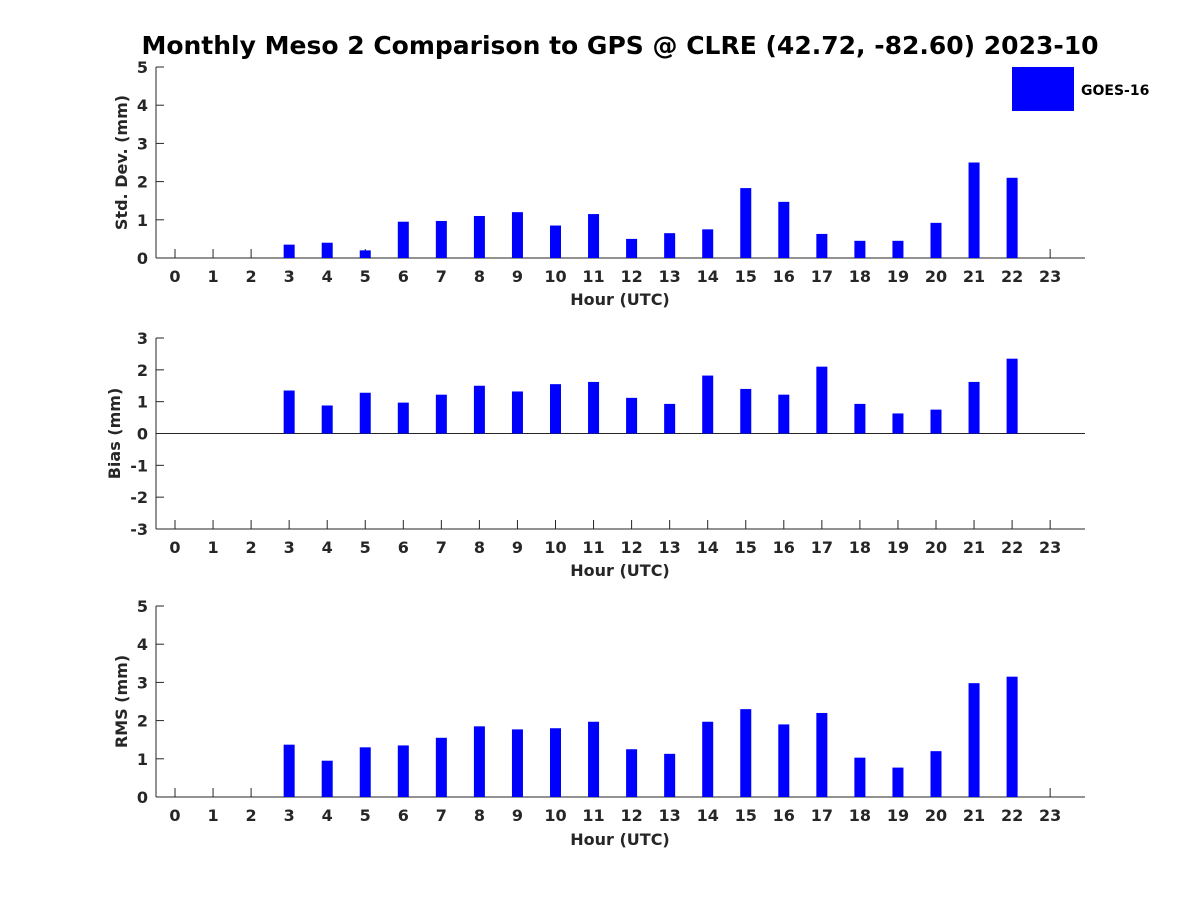 This screenshot has width=1200, height=900. I want to click on y-tick-label: 0, so click(142, 797).